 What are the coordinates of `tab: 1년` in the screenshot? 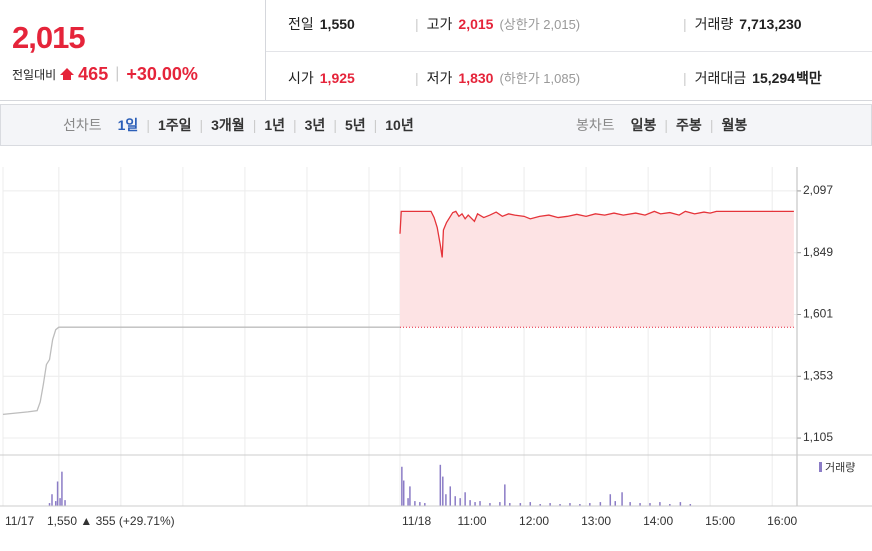 It's located at (274, 125).